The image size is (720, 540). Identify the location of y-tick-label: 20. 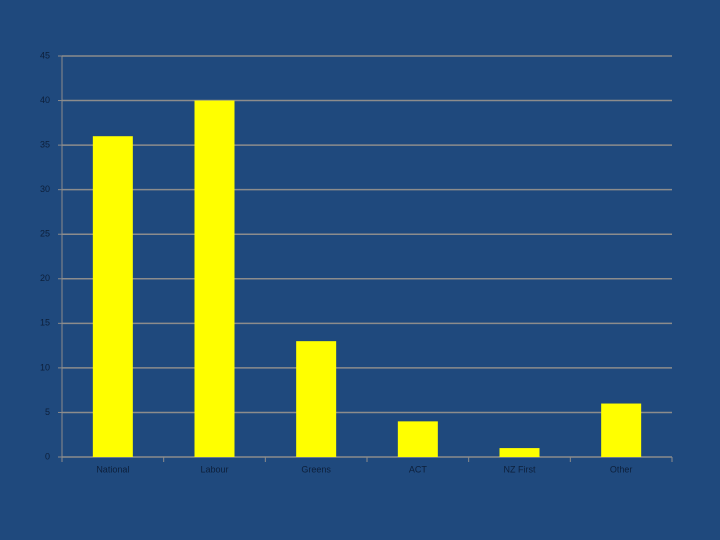
(45, 278).